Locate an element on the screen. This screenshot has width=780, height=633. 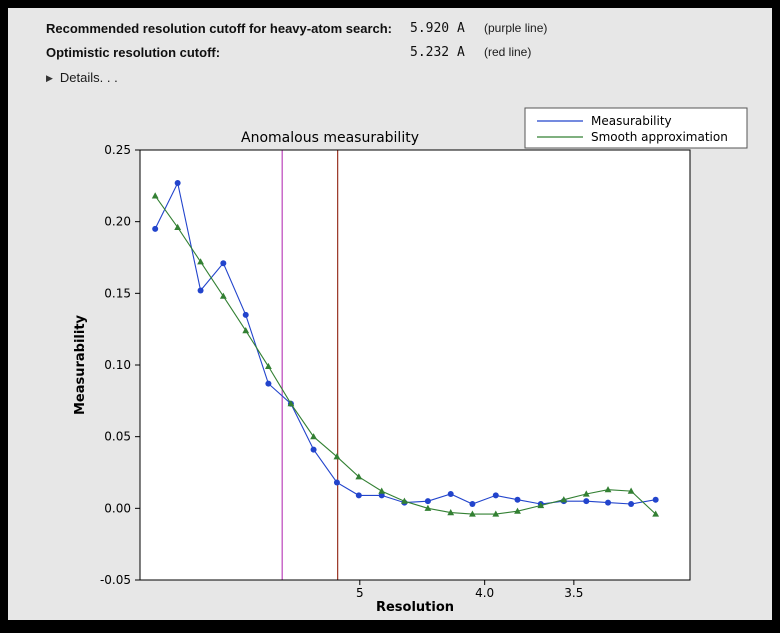
recommended-cutoff-note: (purple line) is located at coordinates (516, 28).